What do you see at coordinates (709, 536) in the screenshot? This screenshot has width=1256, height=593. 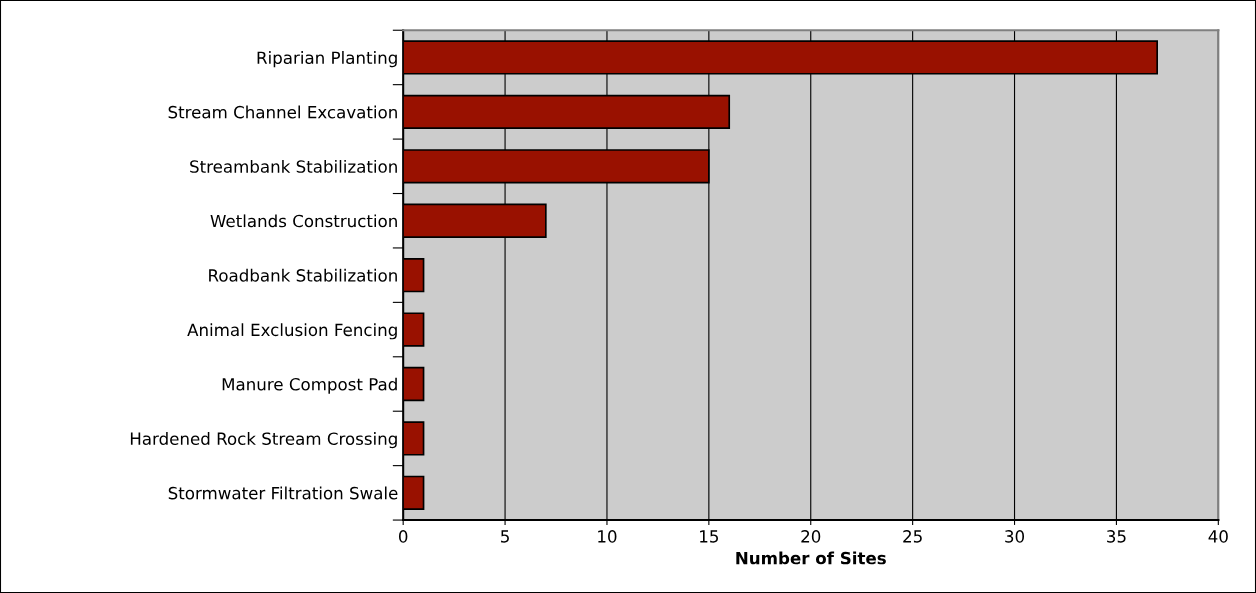 I see `x-tick-label: 15` at bounding box center [709, 536].